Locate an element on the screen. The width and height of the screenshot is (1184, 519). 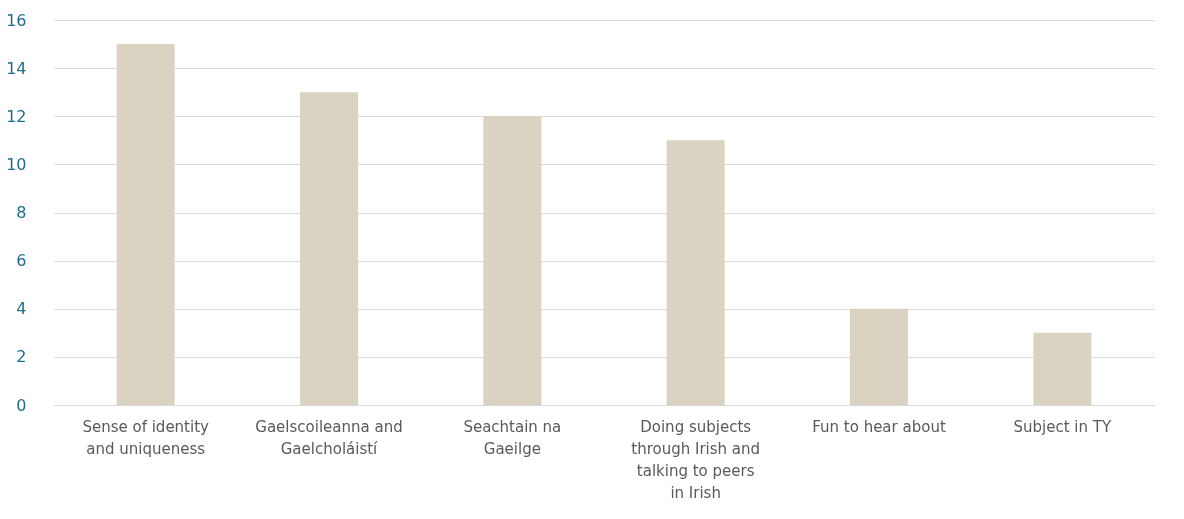
y-tick-label: 14 is located at coordinates (16, 68).